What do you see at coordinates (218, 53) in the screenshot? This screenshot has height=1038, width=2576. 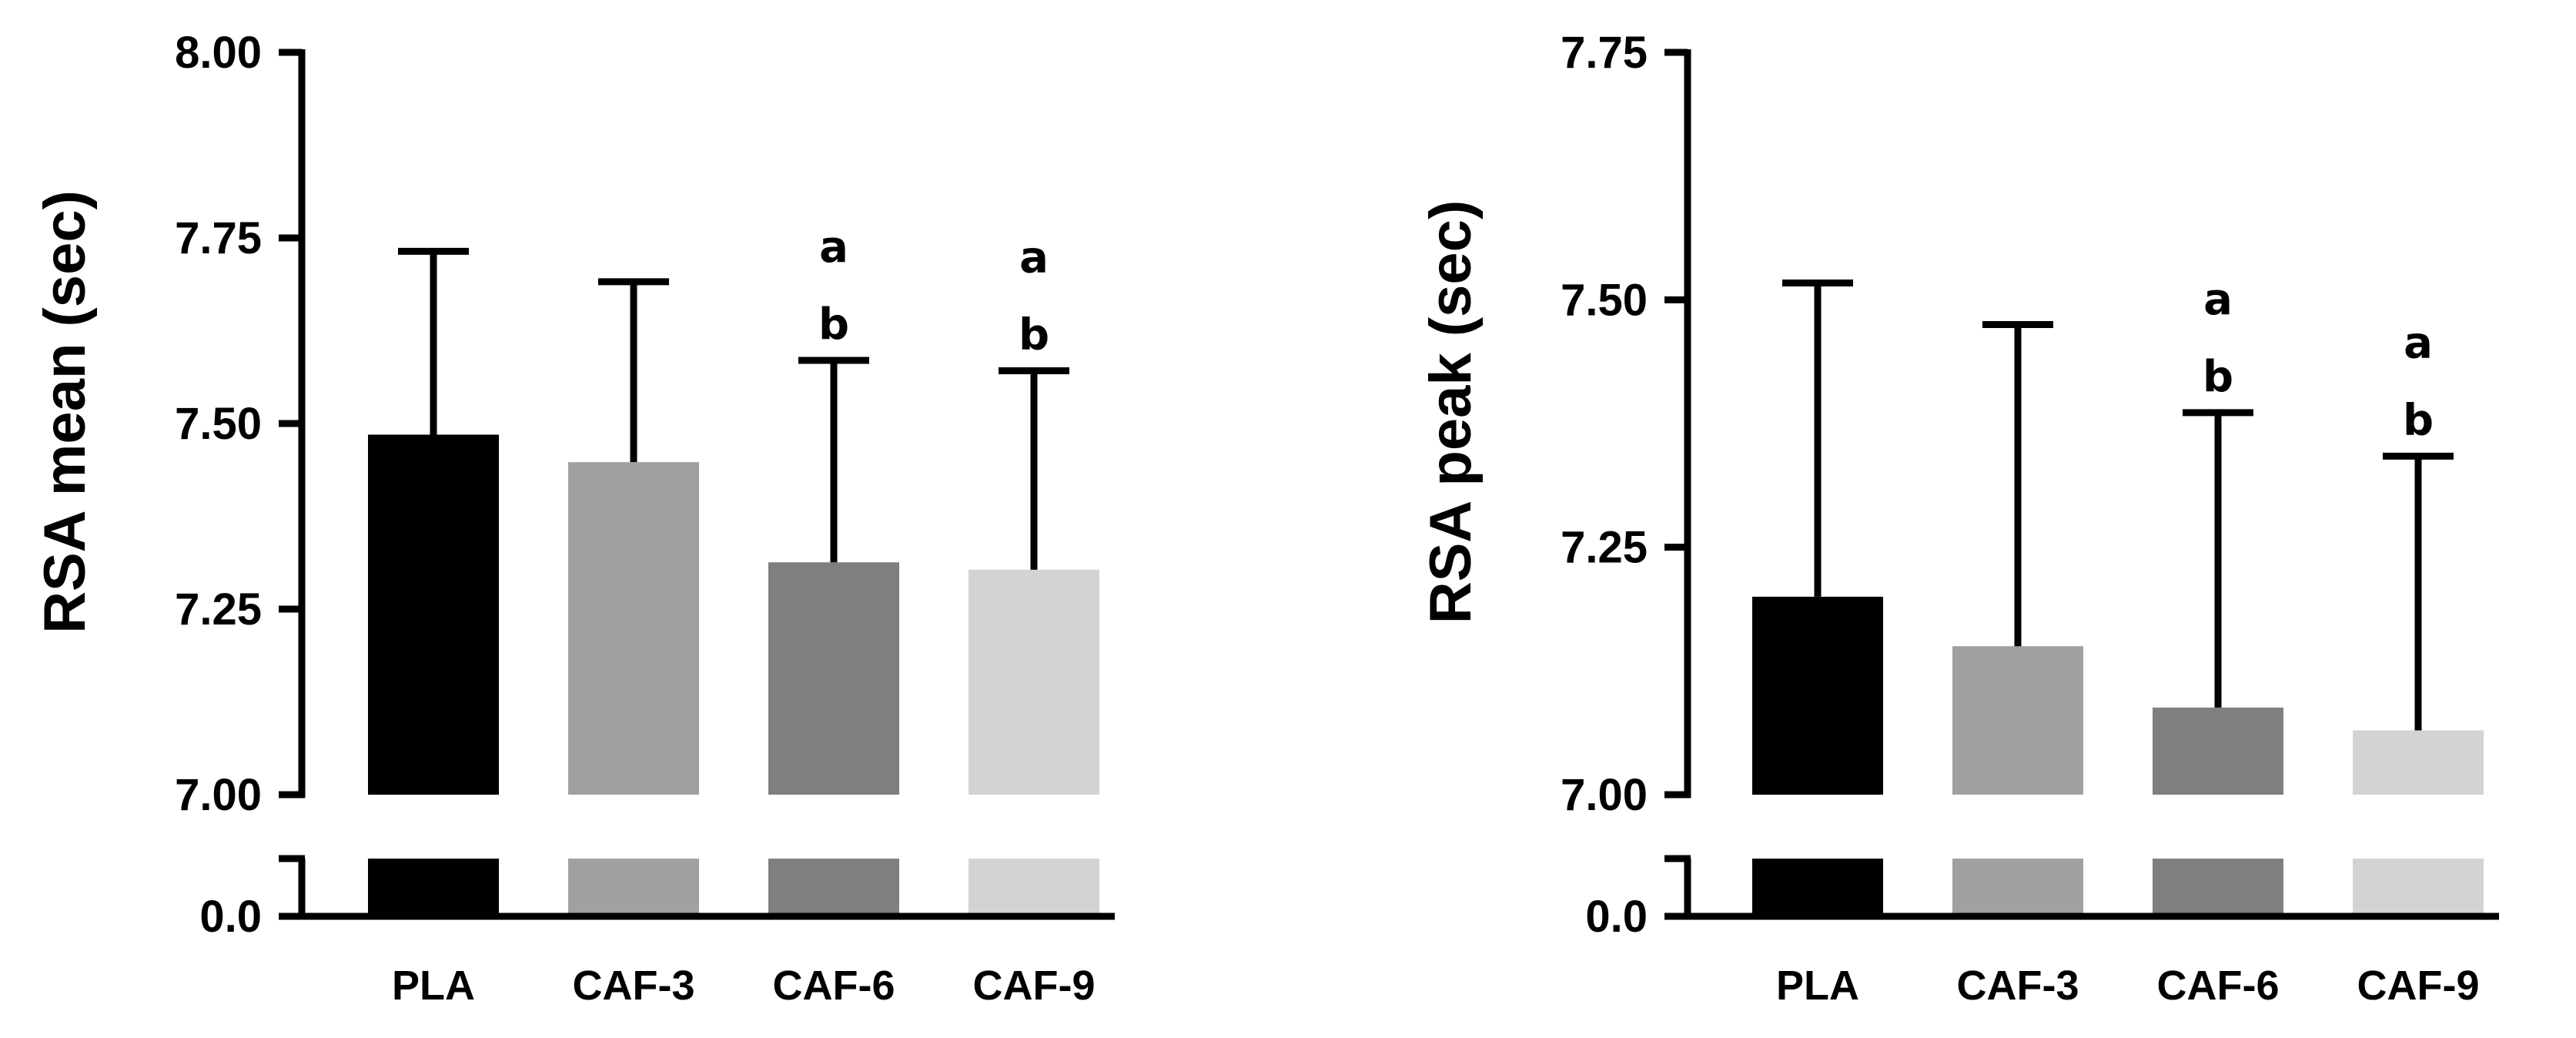 I see `y-tick-label: 8.00` at bounding box center [218, 53].